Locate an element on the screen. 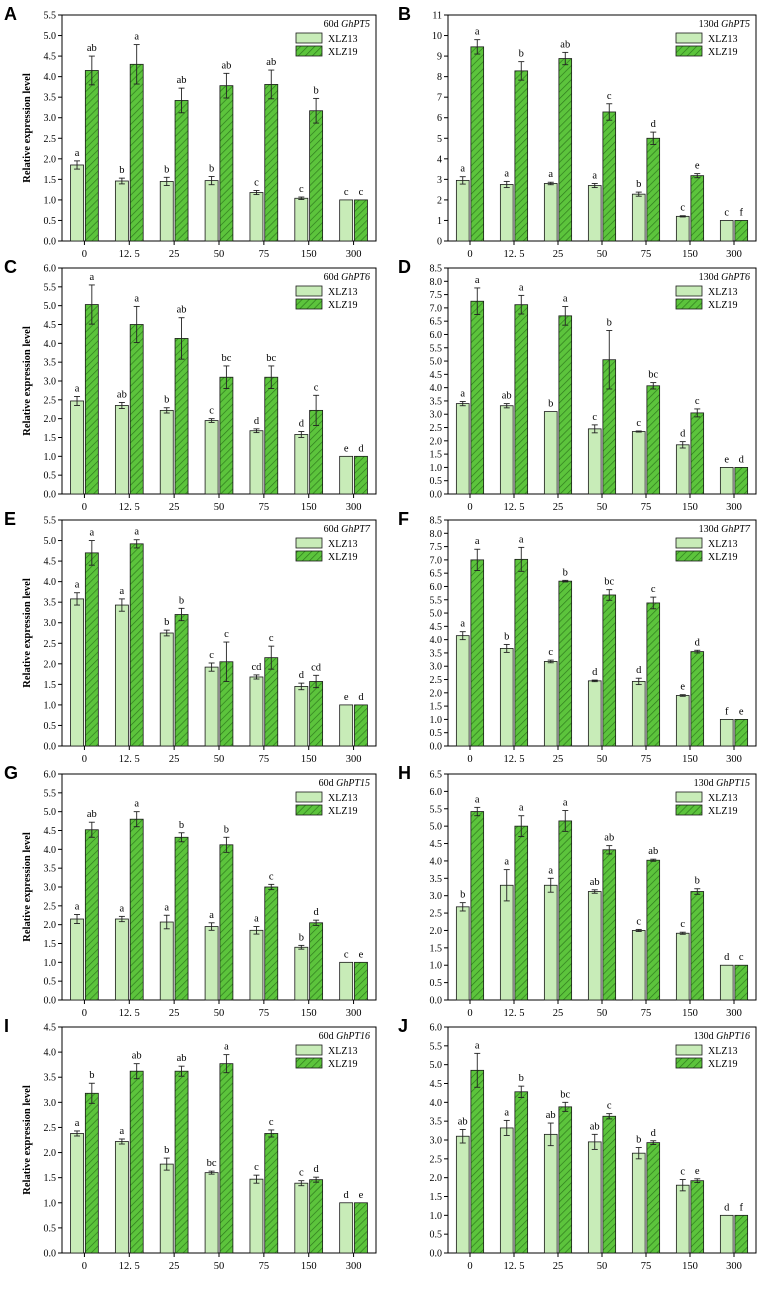  x-tick-label: 75 is located at coordinates (646, 507).